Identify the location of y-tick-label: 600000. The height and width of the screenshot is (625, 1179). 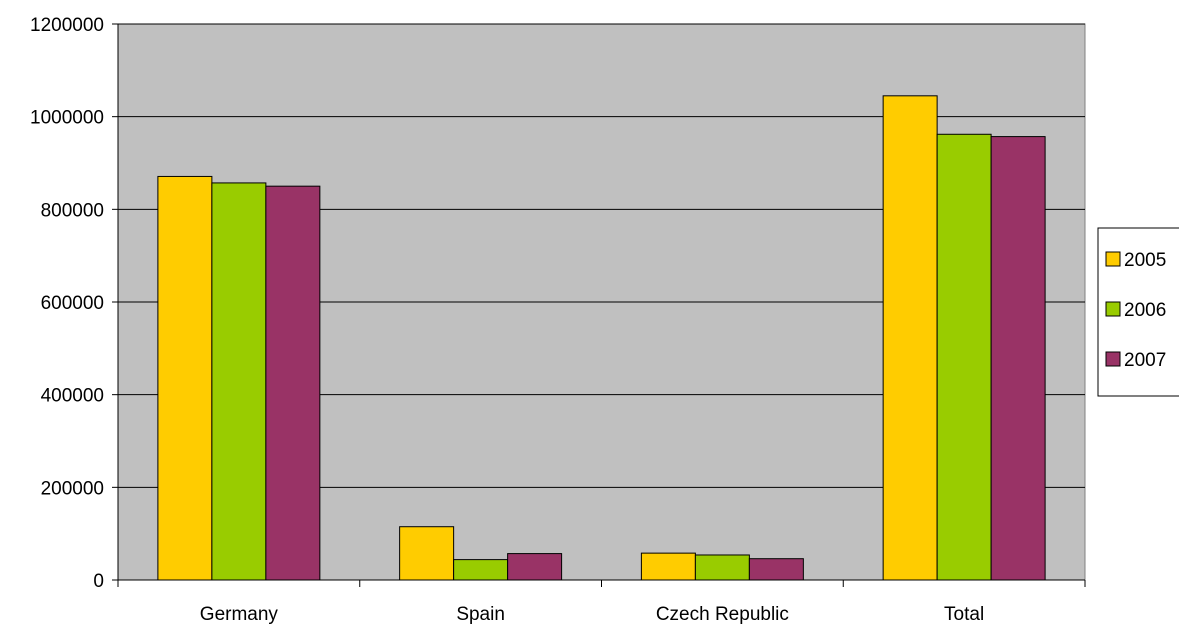
(72, 303).